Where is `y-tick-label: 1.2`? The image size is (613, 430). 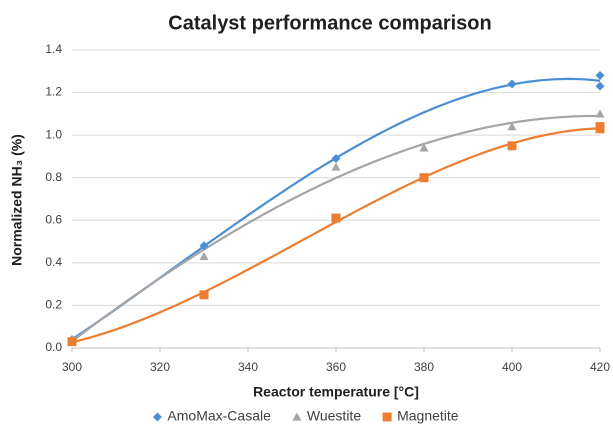 y-tick-label: 1.2 is located at coordinates (53, 92).